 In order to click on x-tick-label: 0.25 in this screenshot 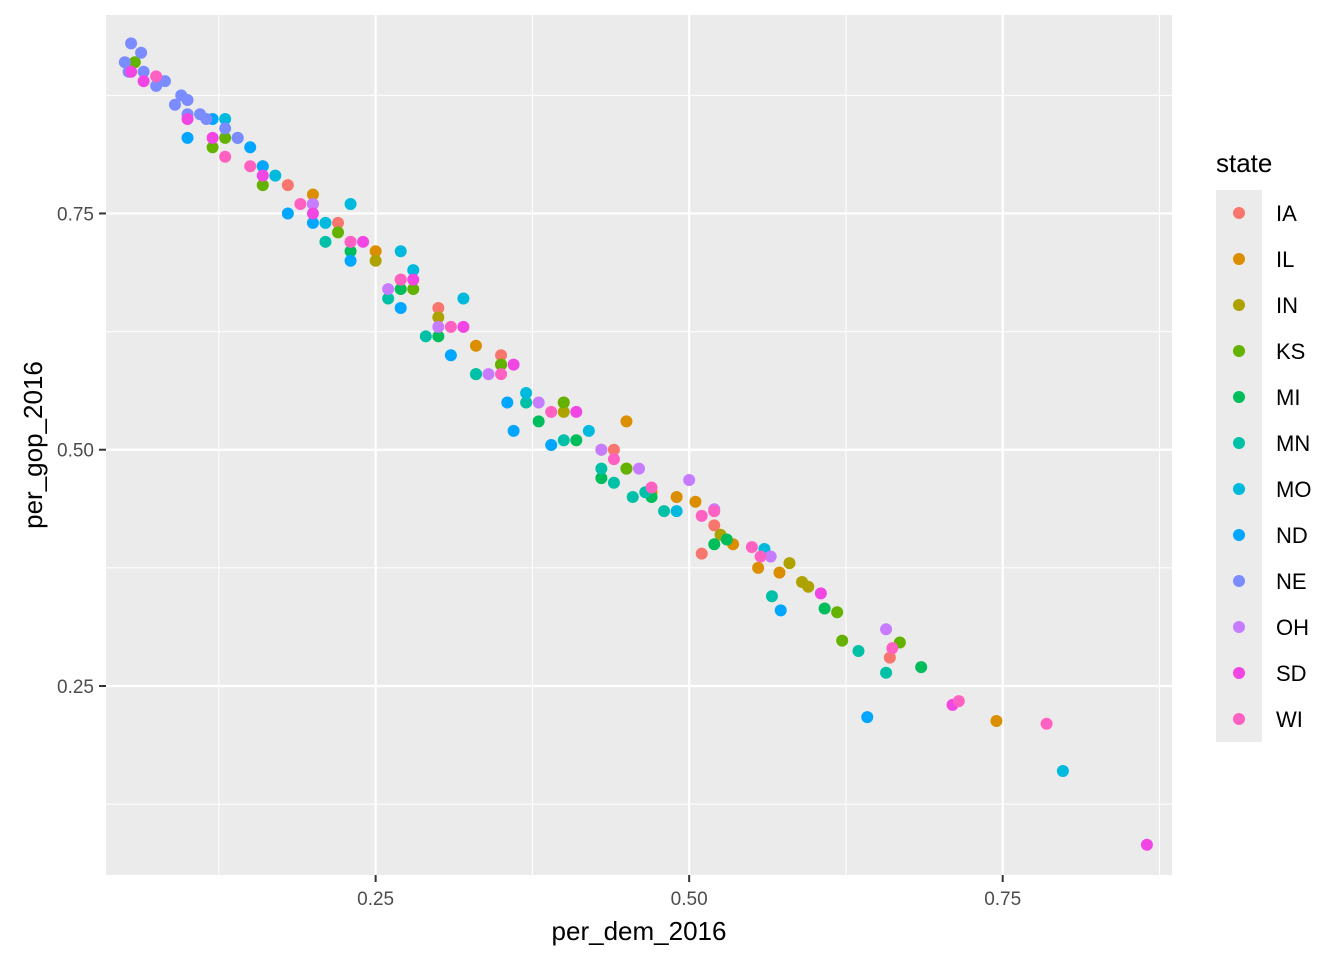, I will do `click(375, 899)`.